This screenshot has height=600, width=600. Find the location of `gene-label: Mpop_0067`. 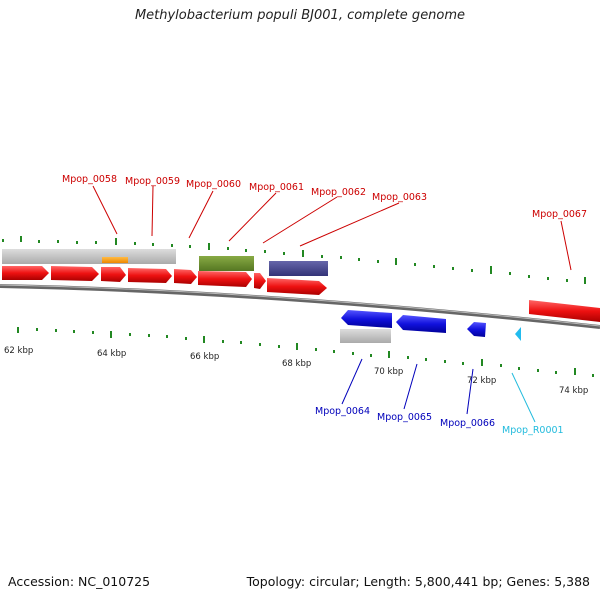

gene-label: Mpop_0067 is located at coordinates (559, 214).